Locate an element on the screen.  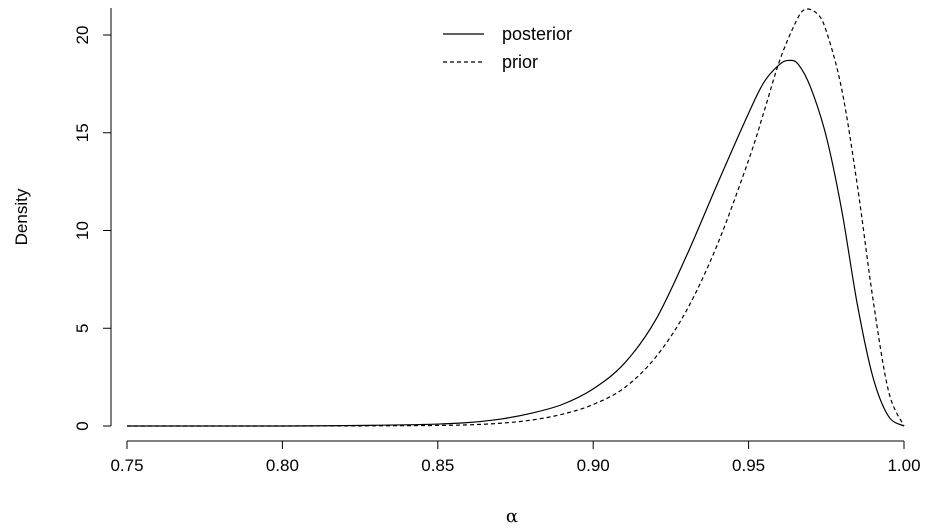
x-axis-ticks: 0.75 0.80 0.85 0.90 0.95 1.00 is located at coordinates (515, 458).